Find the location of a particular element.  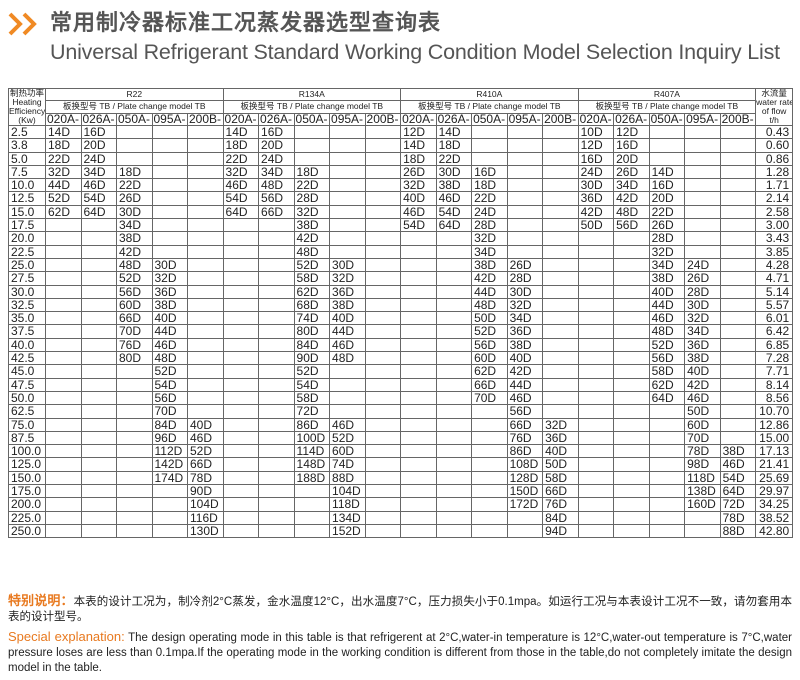

cell: 27.5 is located at coordinates (27, 278).